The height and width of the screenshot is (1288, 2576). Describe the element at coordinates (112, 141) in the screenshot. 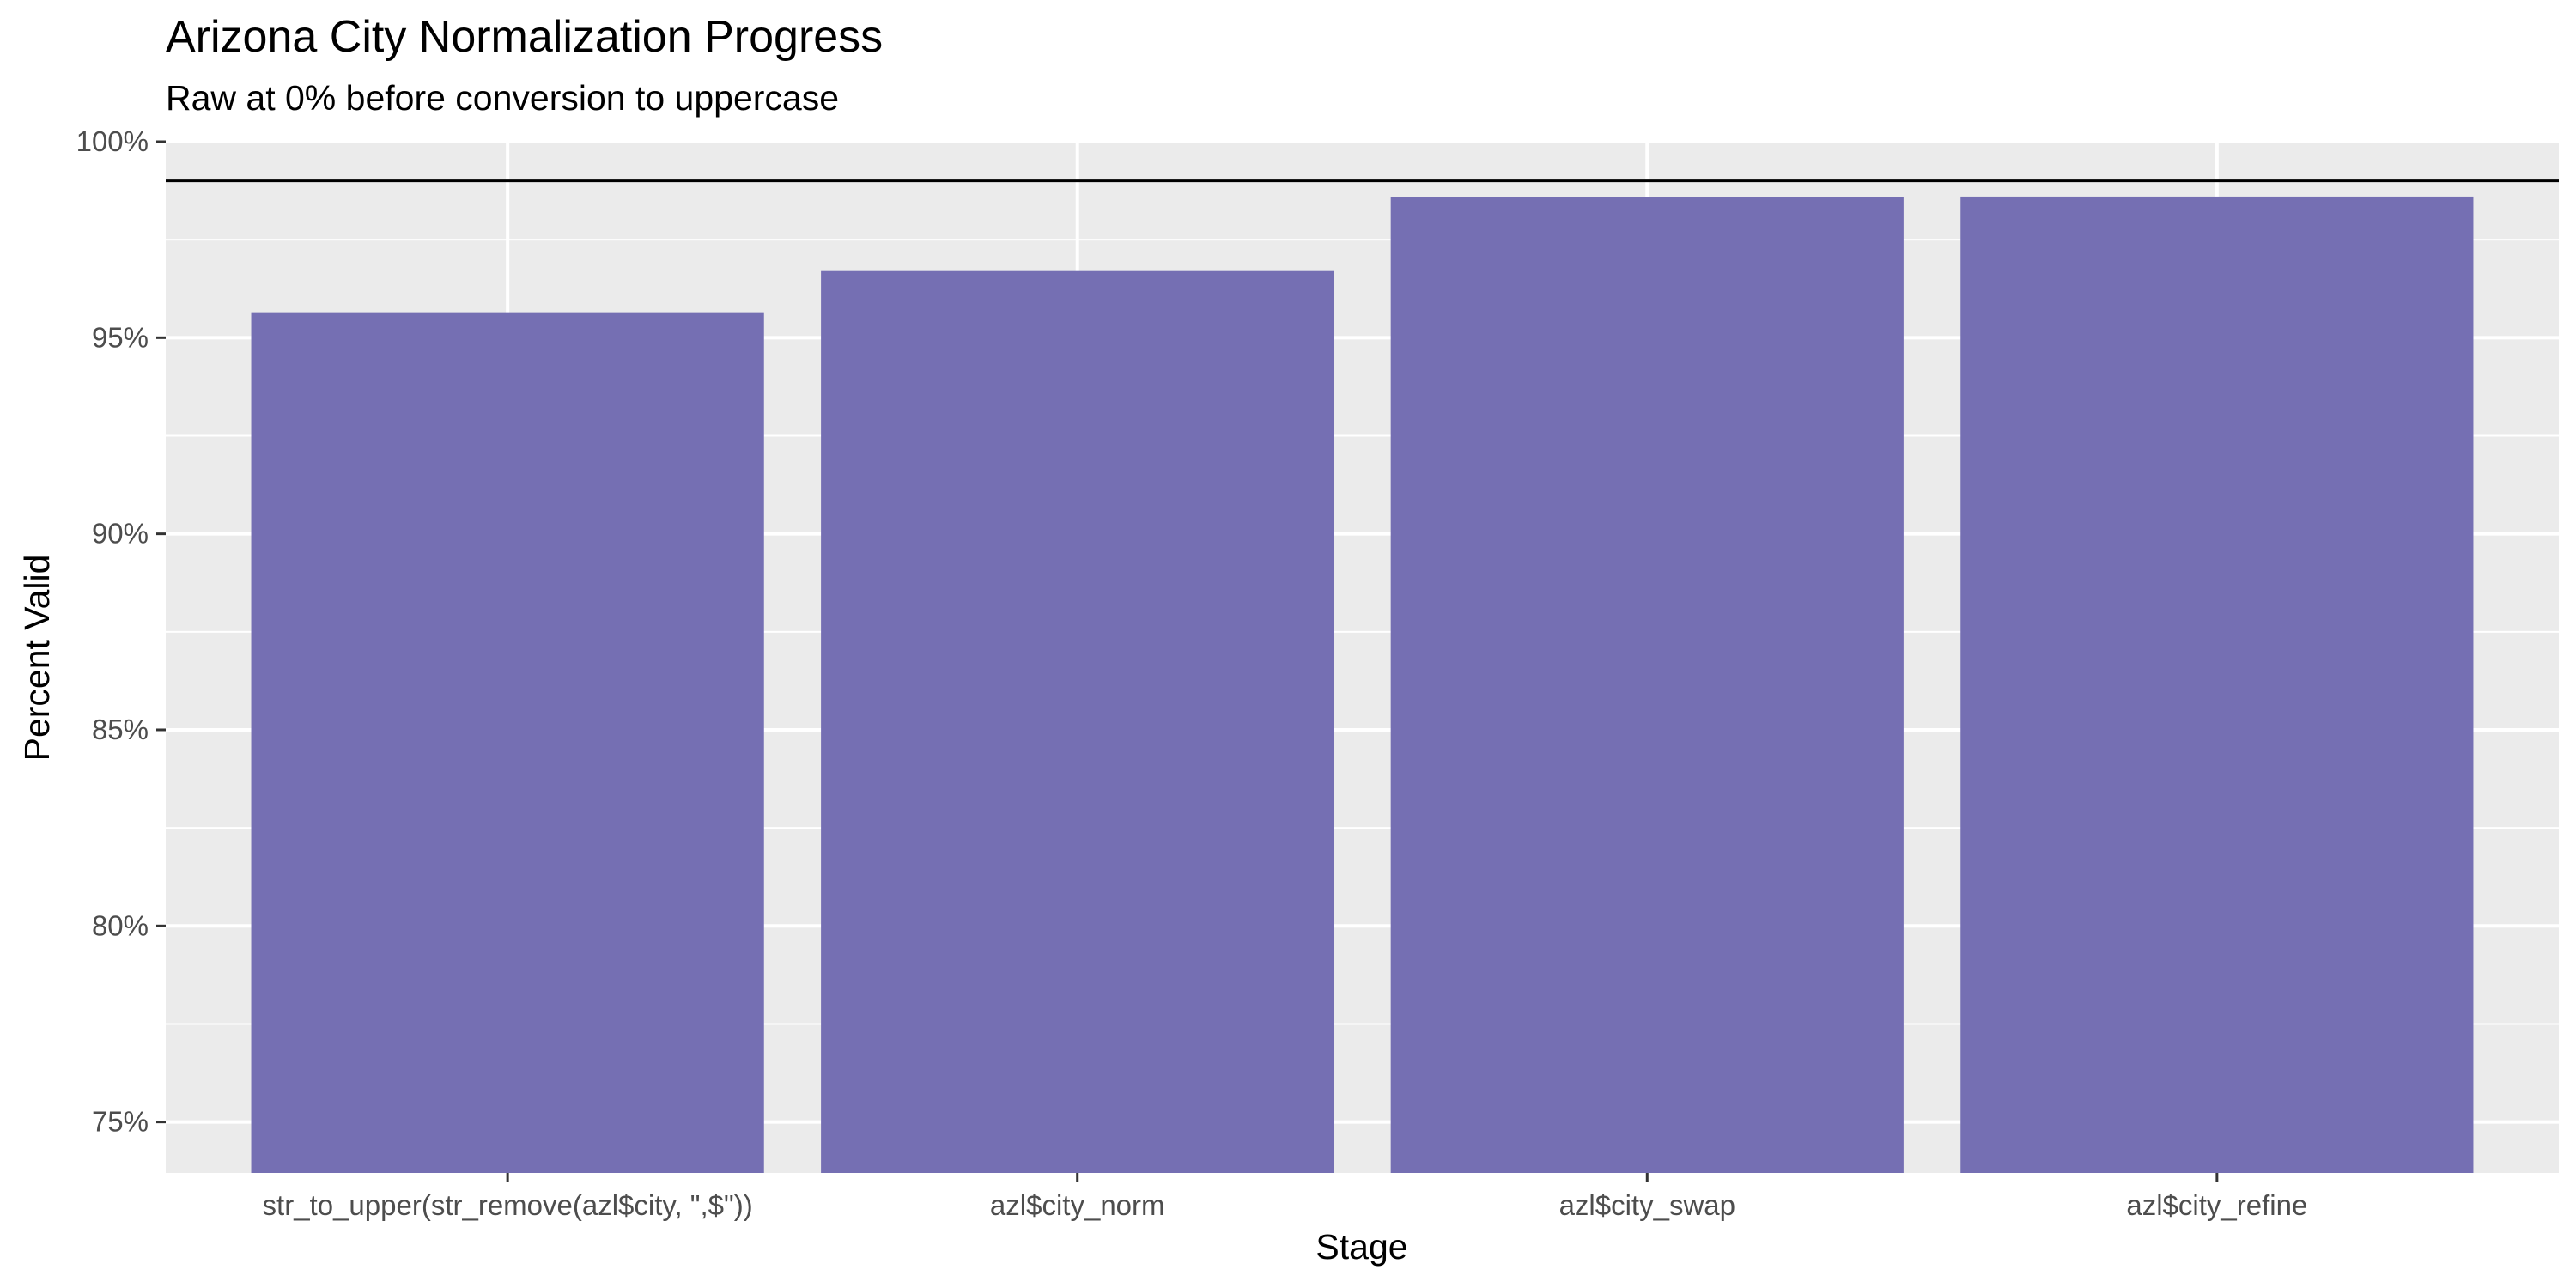

I see `y-tick-label: 100%` at that location.